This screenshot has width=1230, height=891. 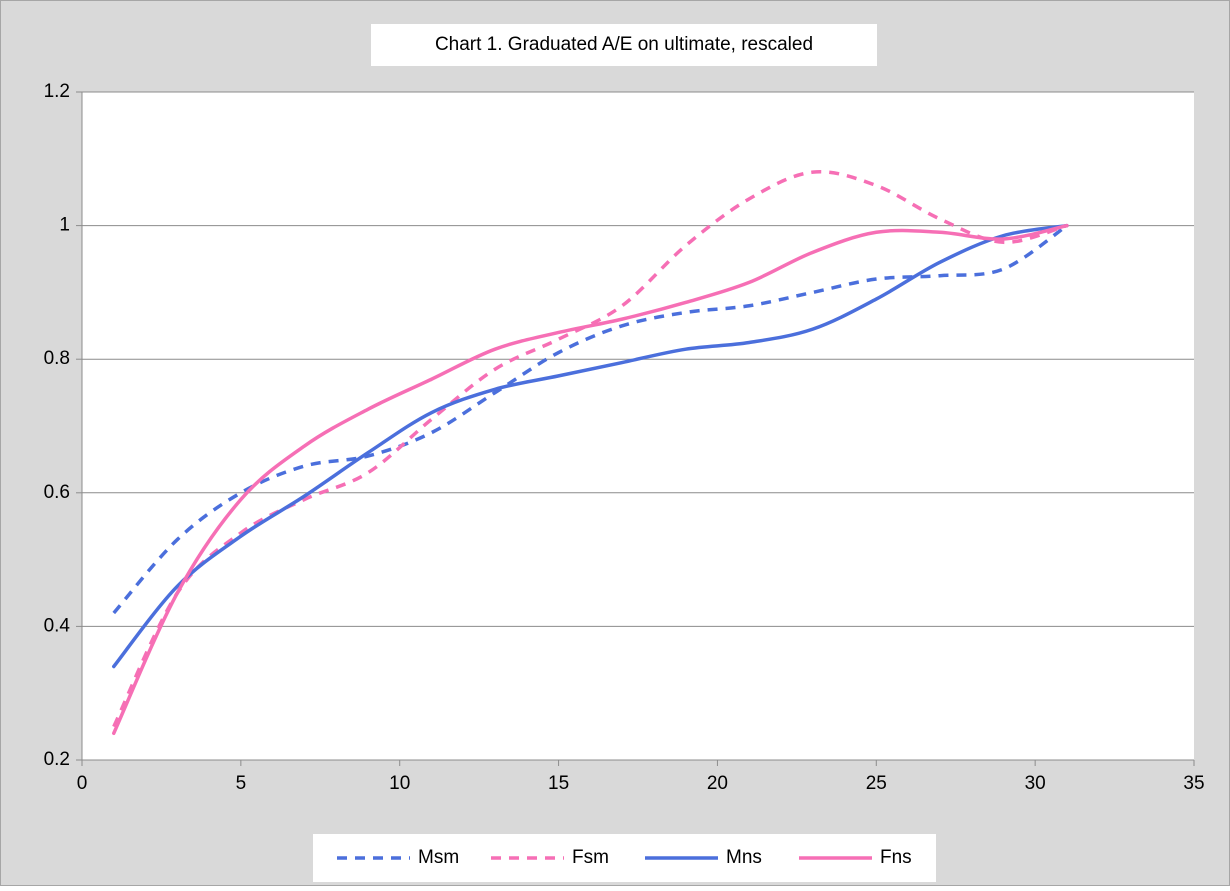 What do you see at coordinates (57, 492) in the screenshot?
I see `y-tick-label: 0.6` at bounding box center [57, 492].